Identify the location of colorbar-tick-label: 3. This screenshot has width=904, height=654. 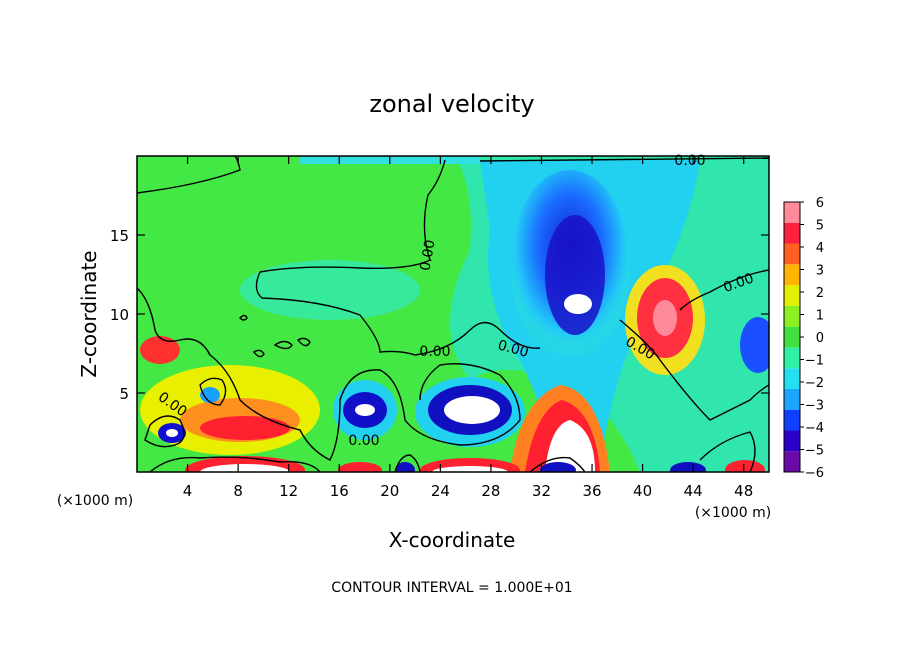
(820, 271).